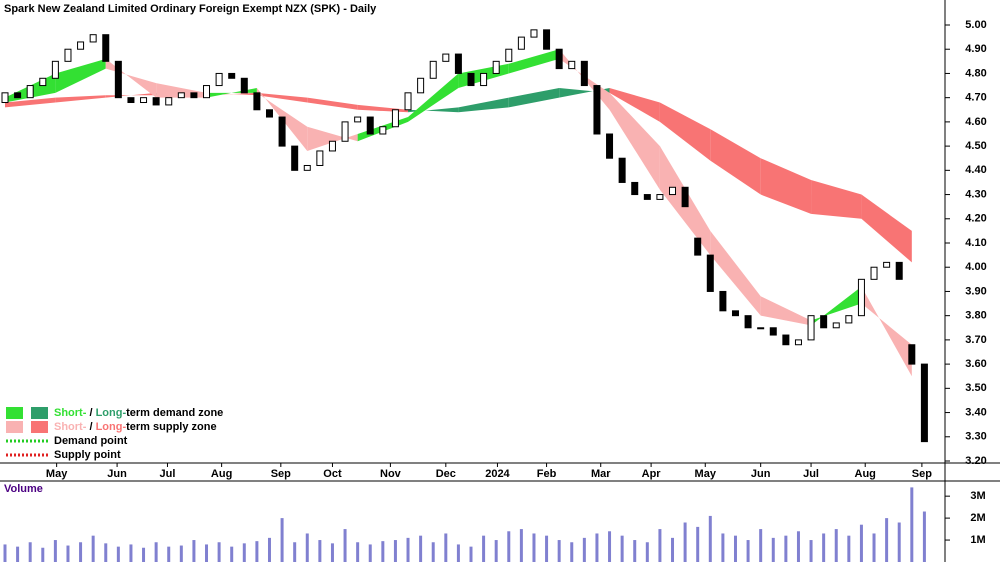 Image resolution: width=1000 pixels, height=562 pixels. I want to click on x-tick-label: Jun, so click(117, 474).